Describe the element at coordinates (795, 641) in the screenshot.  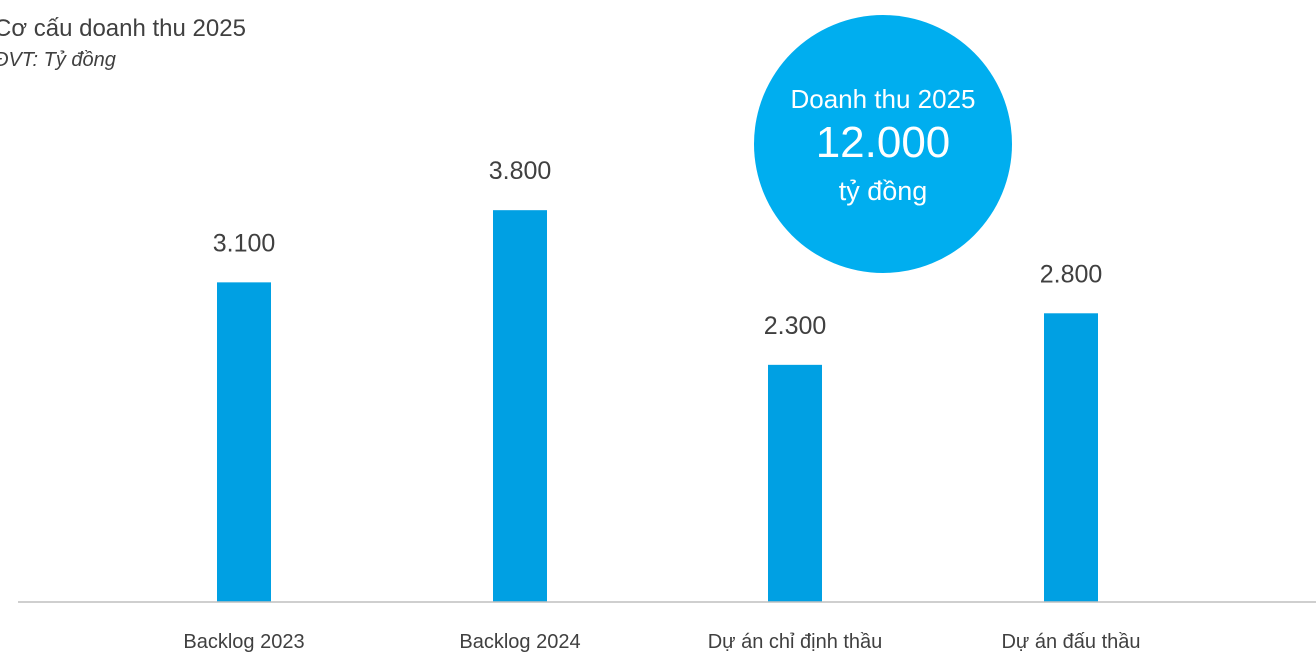
I see `category-label-3: Dự án chỉ định thầu` at that location.